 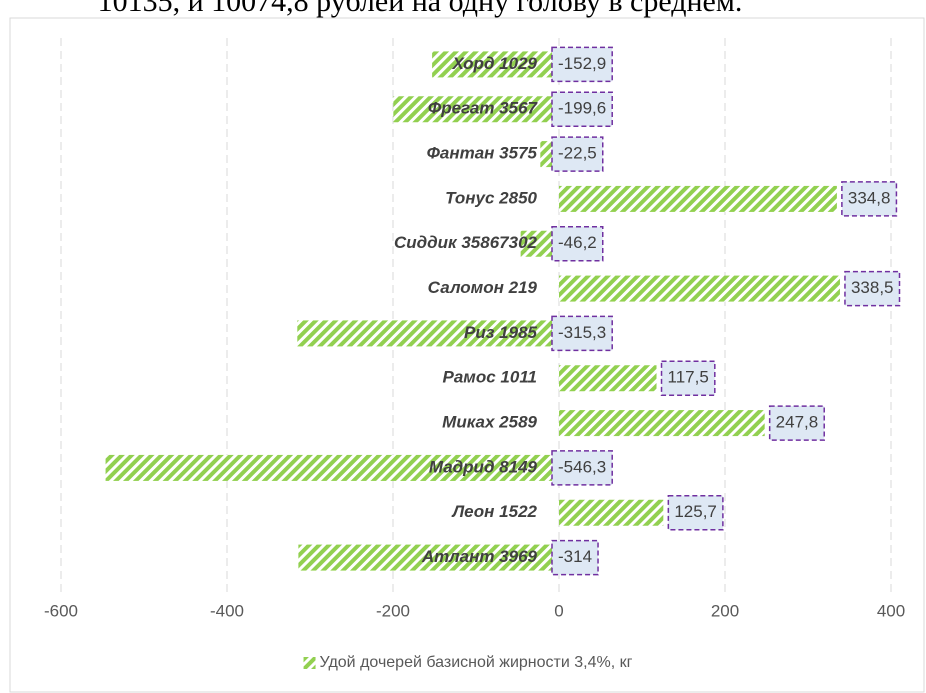 What do you see at coordinates (483, 466) in the screenshot?
I see `category-label: Мадрид 8149` at bounding box center [483, 466].